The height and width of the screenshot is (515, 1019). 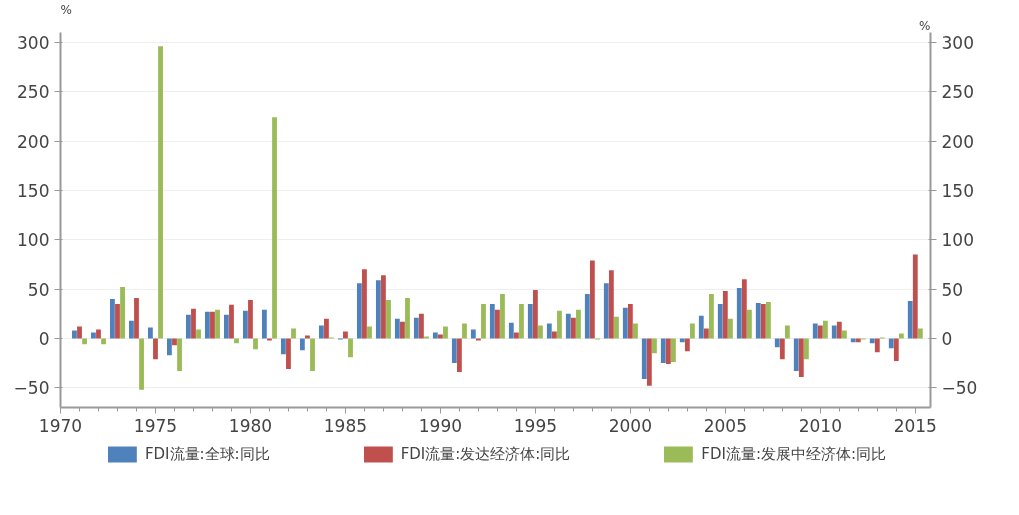 What do you see at coordinates (33, 240) in the screenshot?
I see `y-tick-label: 100` at bounding box center [33, 240].